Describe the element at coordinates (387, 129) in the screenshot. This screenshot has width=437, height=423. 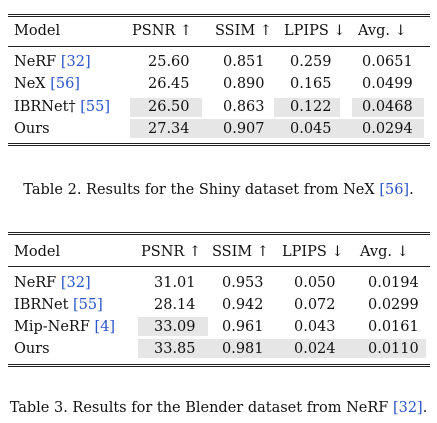
I see `row-avg: 0.0294` at that location.